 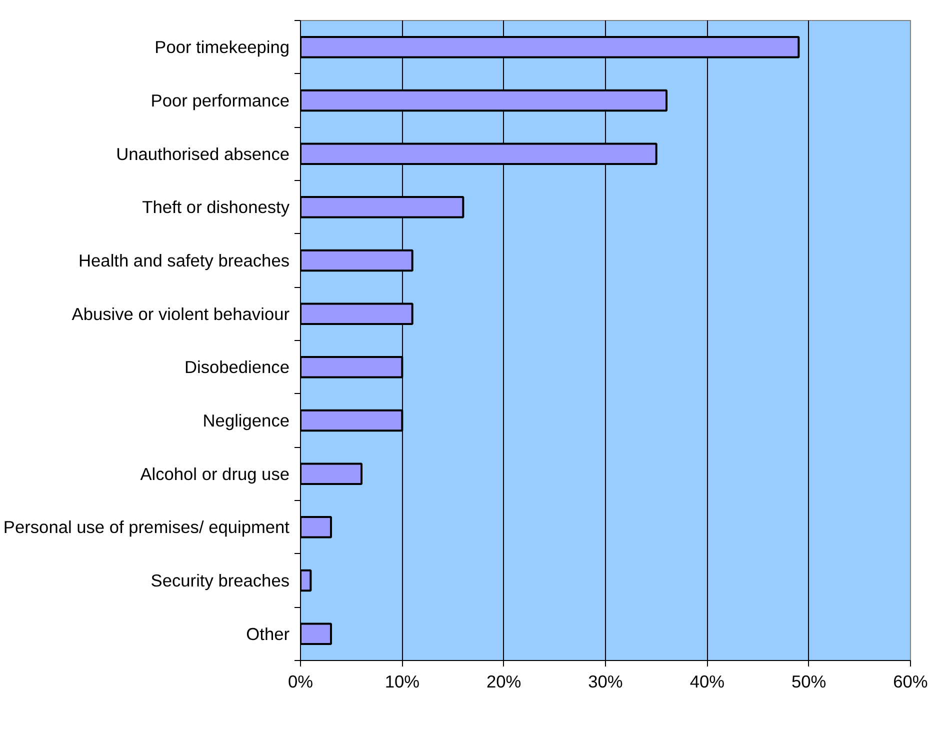 What do you see at coordinates (504, 682) in the screenshot?
I see `x-tick-label: 20%` at bounding box center [504, 682].